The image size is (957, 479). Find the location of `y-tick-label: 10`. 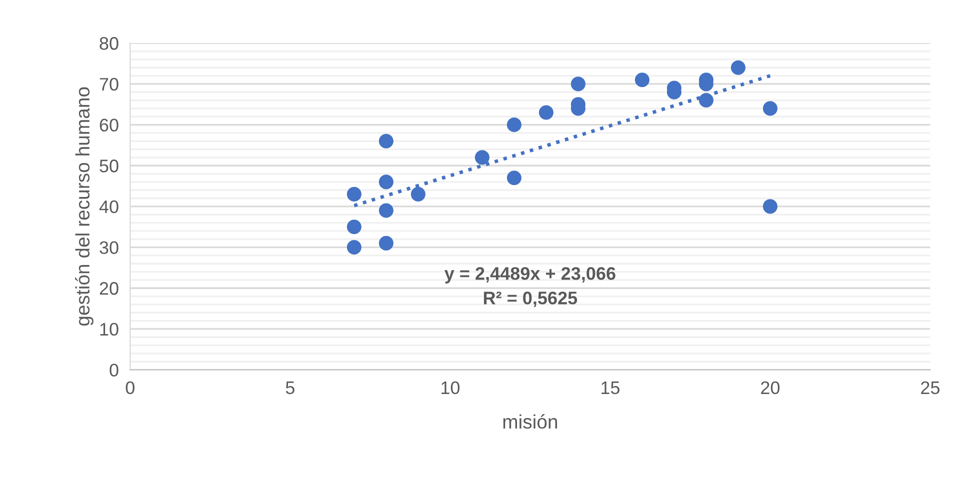

y-tick-label: 10 is located at coordinates (109, 329).